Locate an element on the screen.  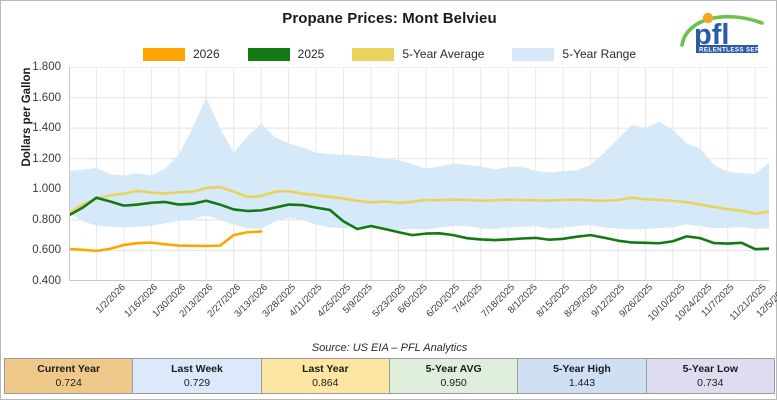
y-tick-label: 0.800 is located at coordinates (46, 219).